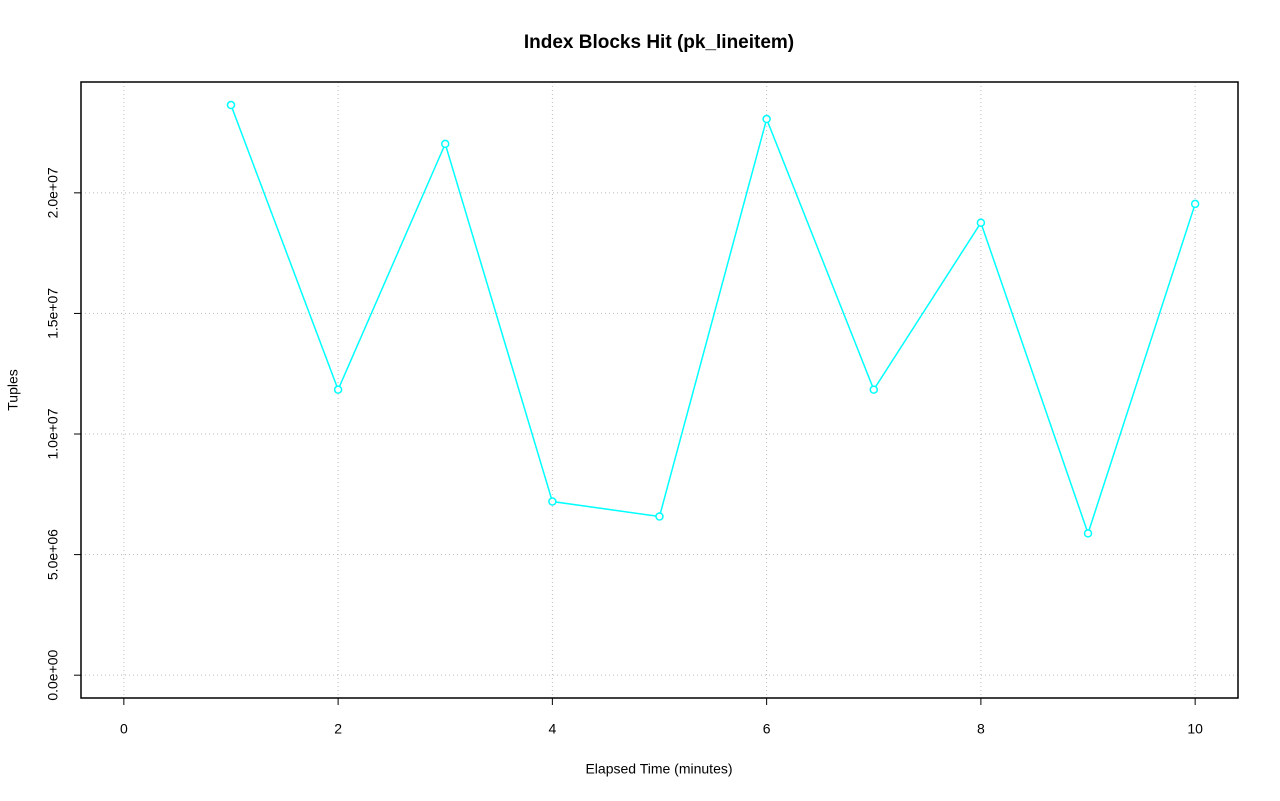 This screenshot has height=801, width=1280. Describe the element at coordinates (53, 313) in the screenshot. I see `y-tick-label: 1.5e+07` at that location.